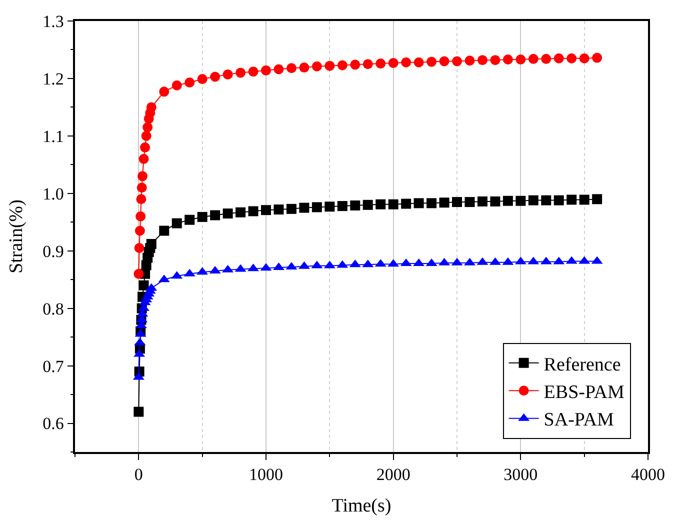 The image size is (677, 527). What do you see at coordinates (53, 251) in the screenshot?
I see `y-tick-label: 0.9` at bounding box center [53, 251].